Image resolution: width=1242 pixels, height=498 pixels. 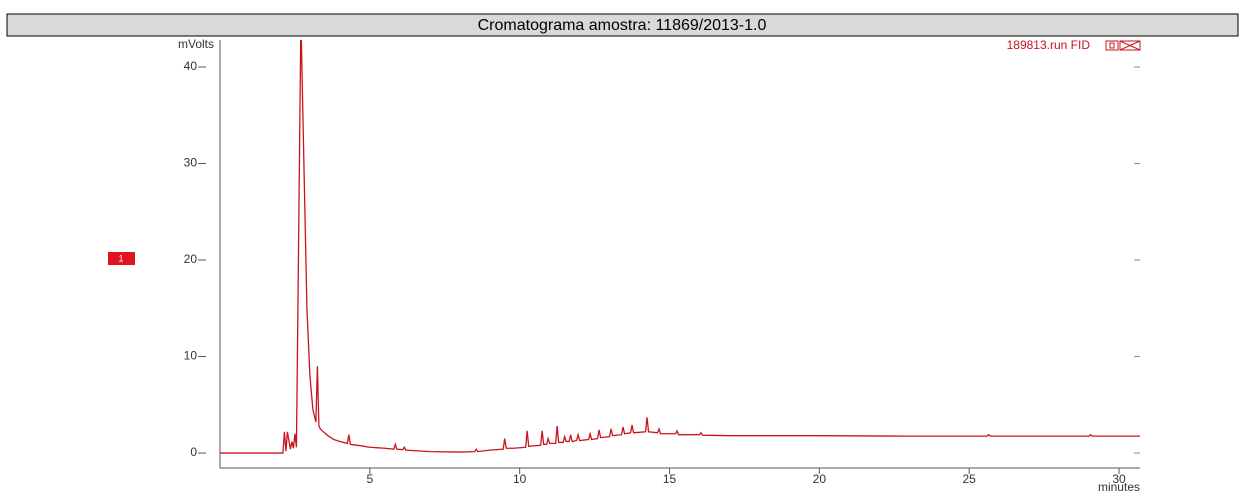 What do you see at coordinates (191, 356) in the screenshot?
I see `y-tick-label: 10` at bounding box center [191, 356].